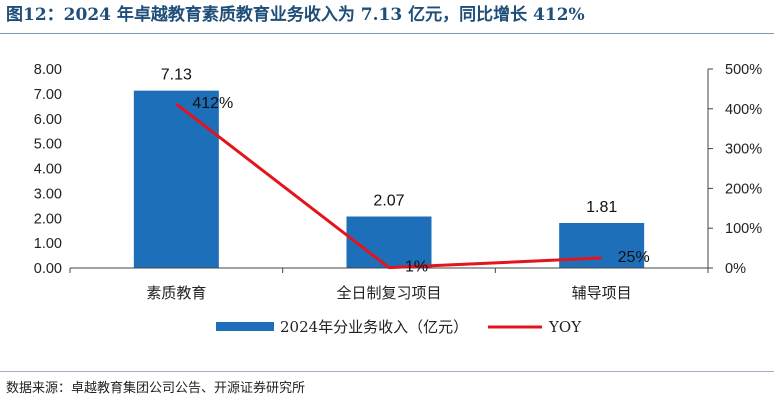 This screenshot has height=405, width=774. What do you see at coordinates (601, 207) in the screenshot?
I see `bar-data-label: 1.81` at bounding box center [601, 207].